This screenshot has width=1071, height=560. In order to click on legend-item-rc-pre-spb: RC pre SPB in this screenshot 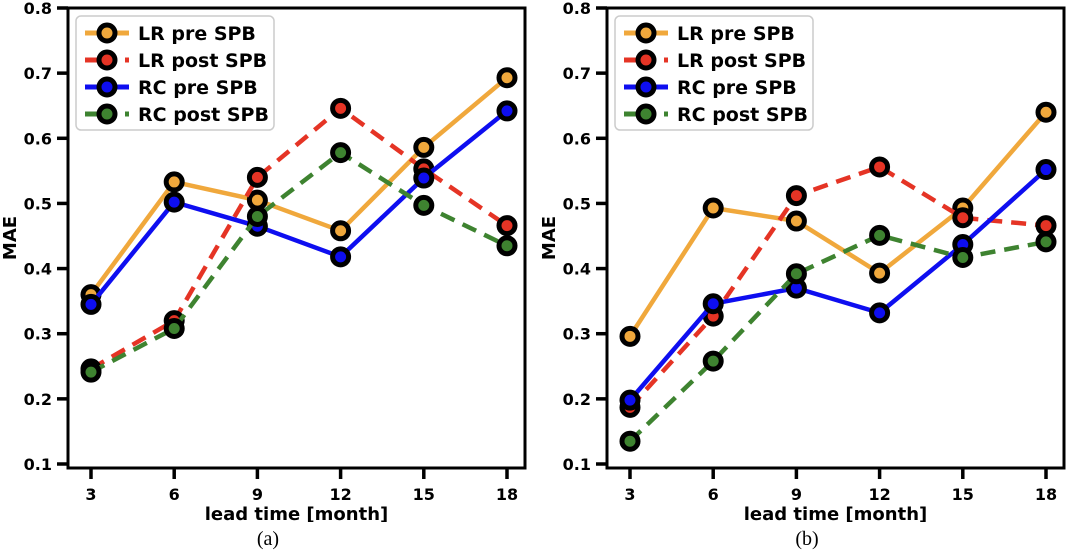, I will do `click(710, 87)`.